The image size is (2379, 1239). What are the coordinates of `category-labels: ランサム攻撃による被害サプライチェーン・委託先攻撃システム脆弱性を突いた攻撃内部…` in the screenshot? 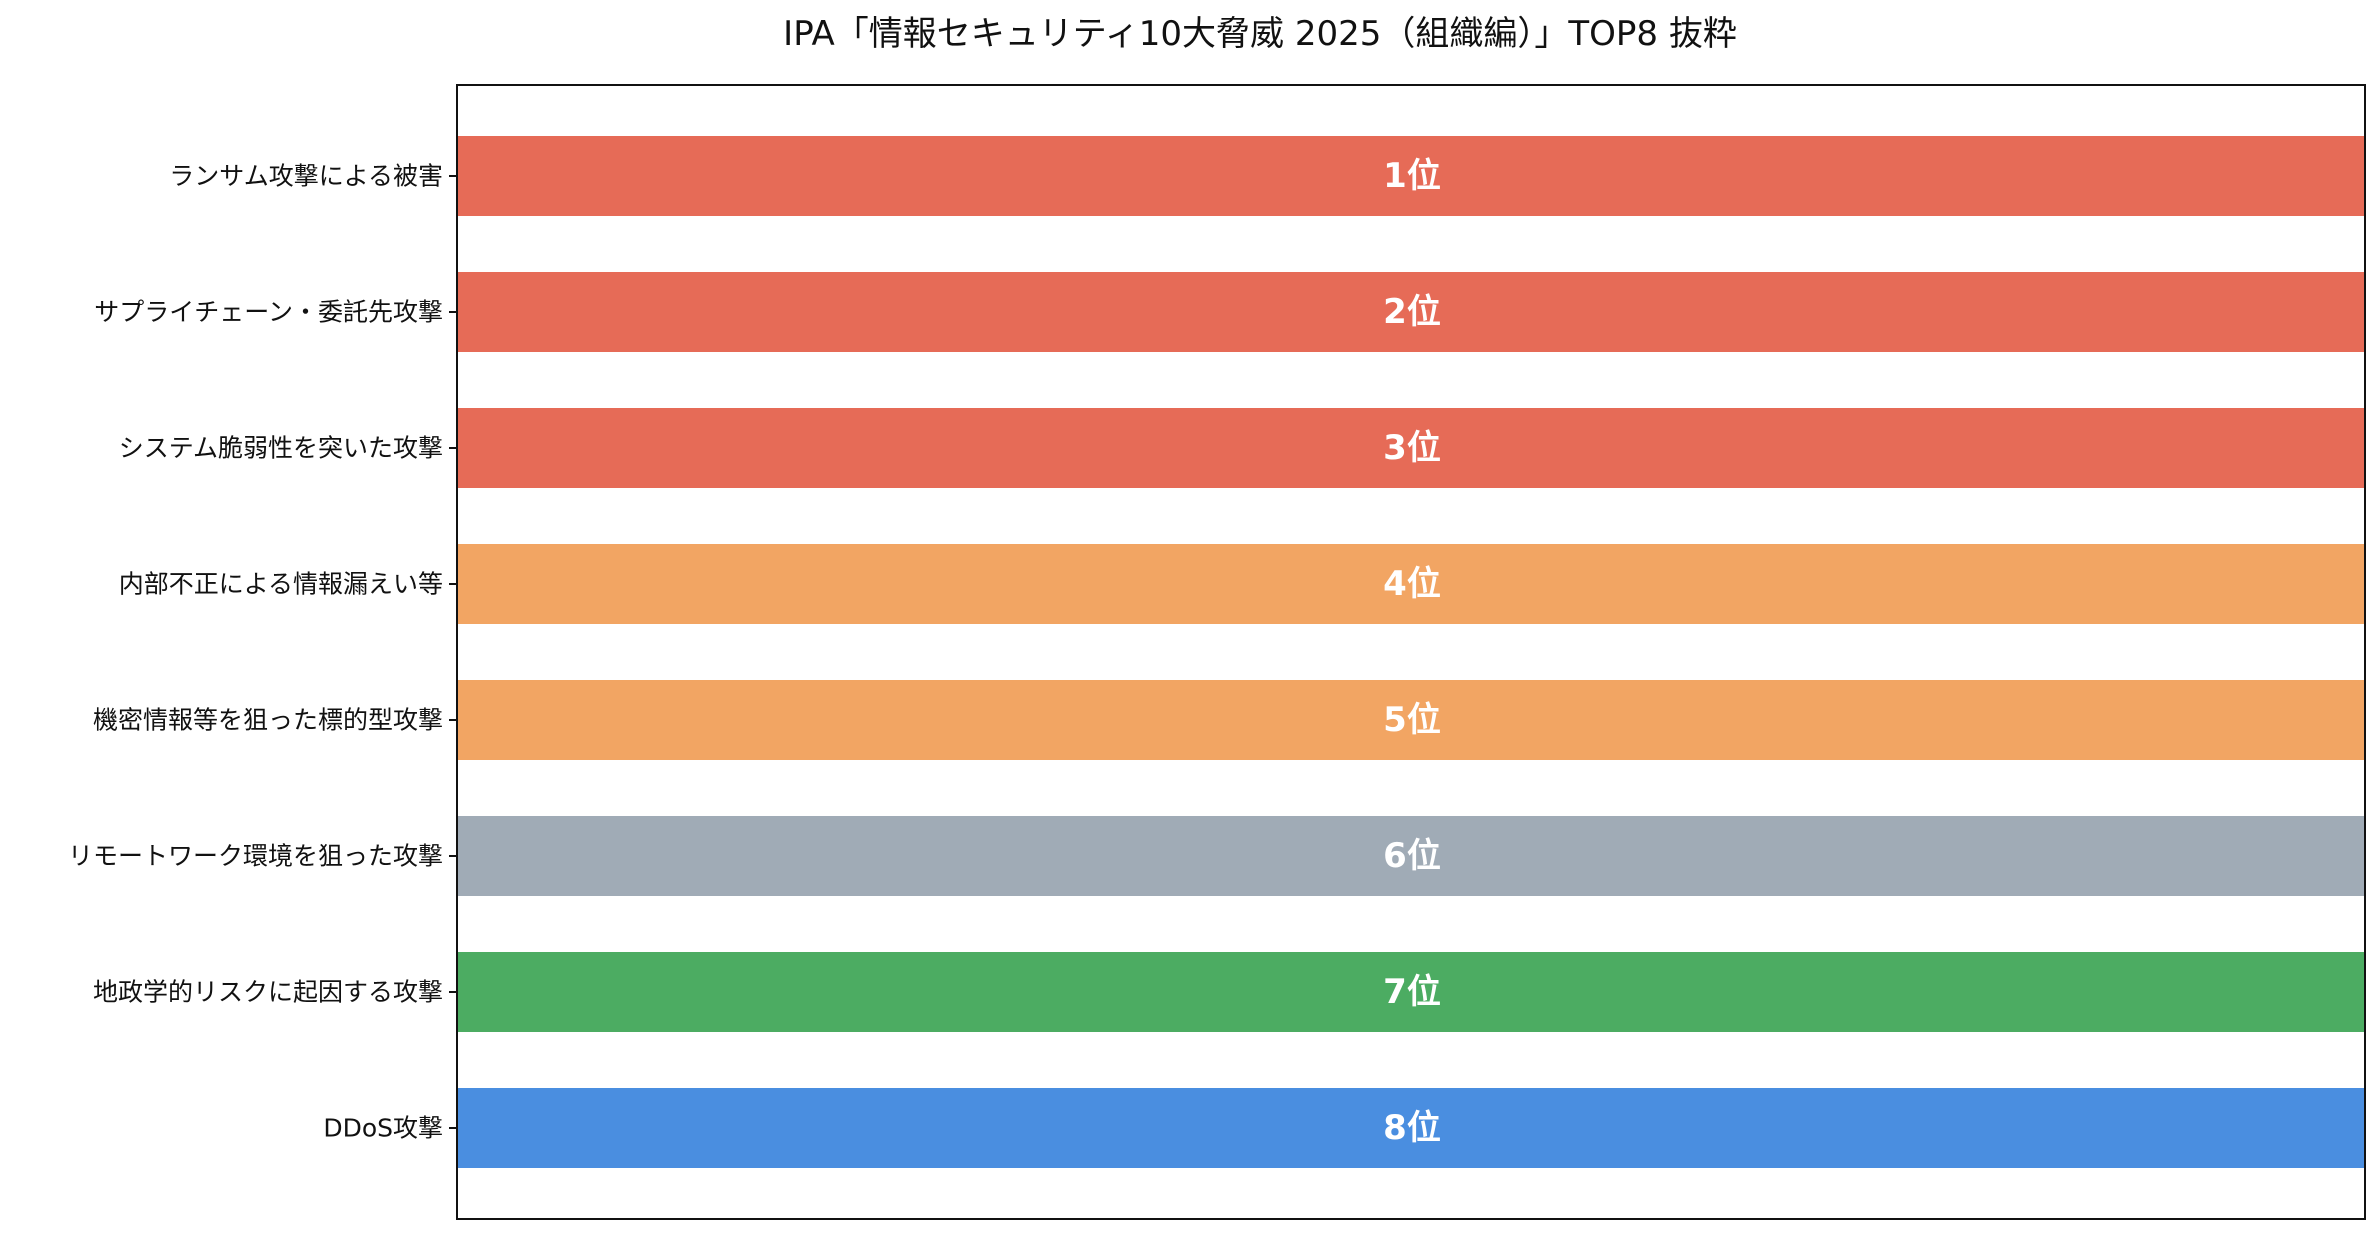 It's located at (262, 652).